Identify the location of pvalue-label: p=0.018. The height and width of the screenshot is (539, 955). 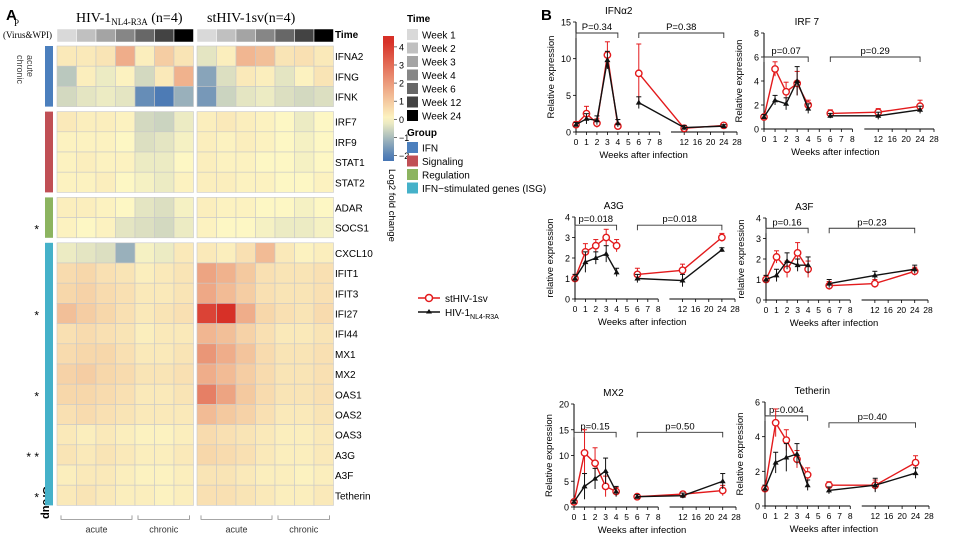
(595, 219).